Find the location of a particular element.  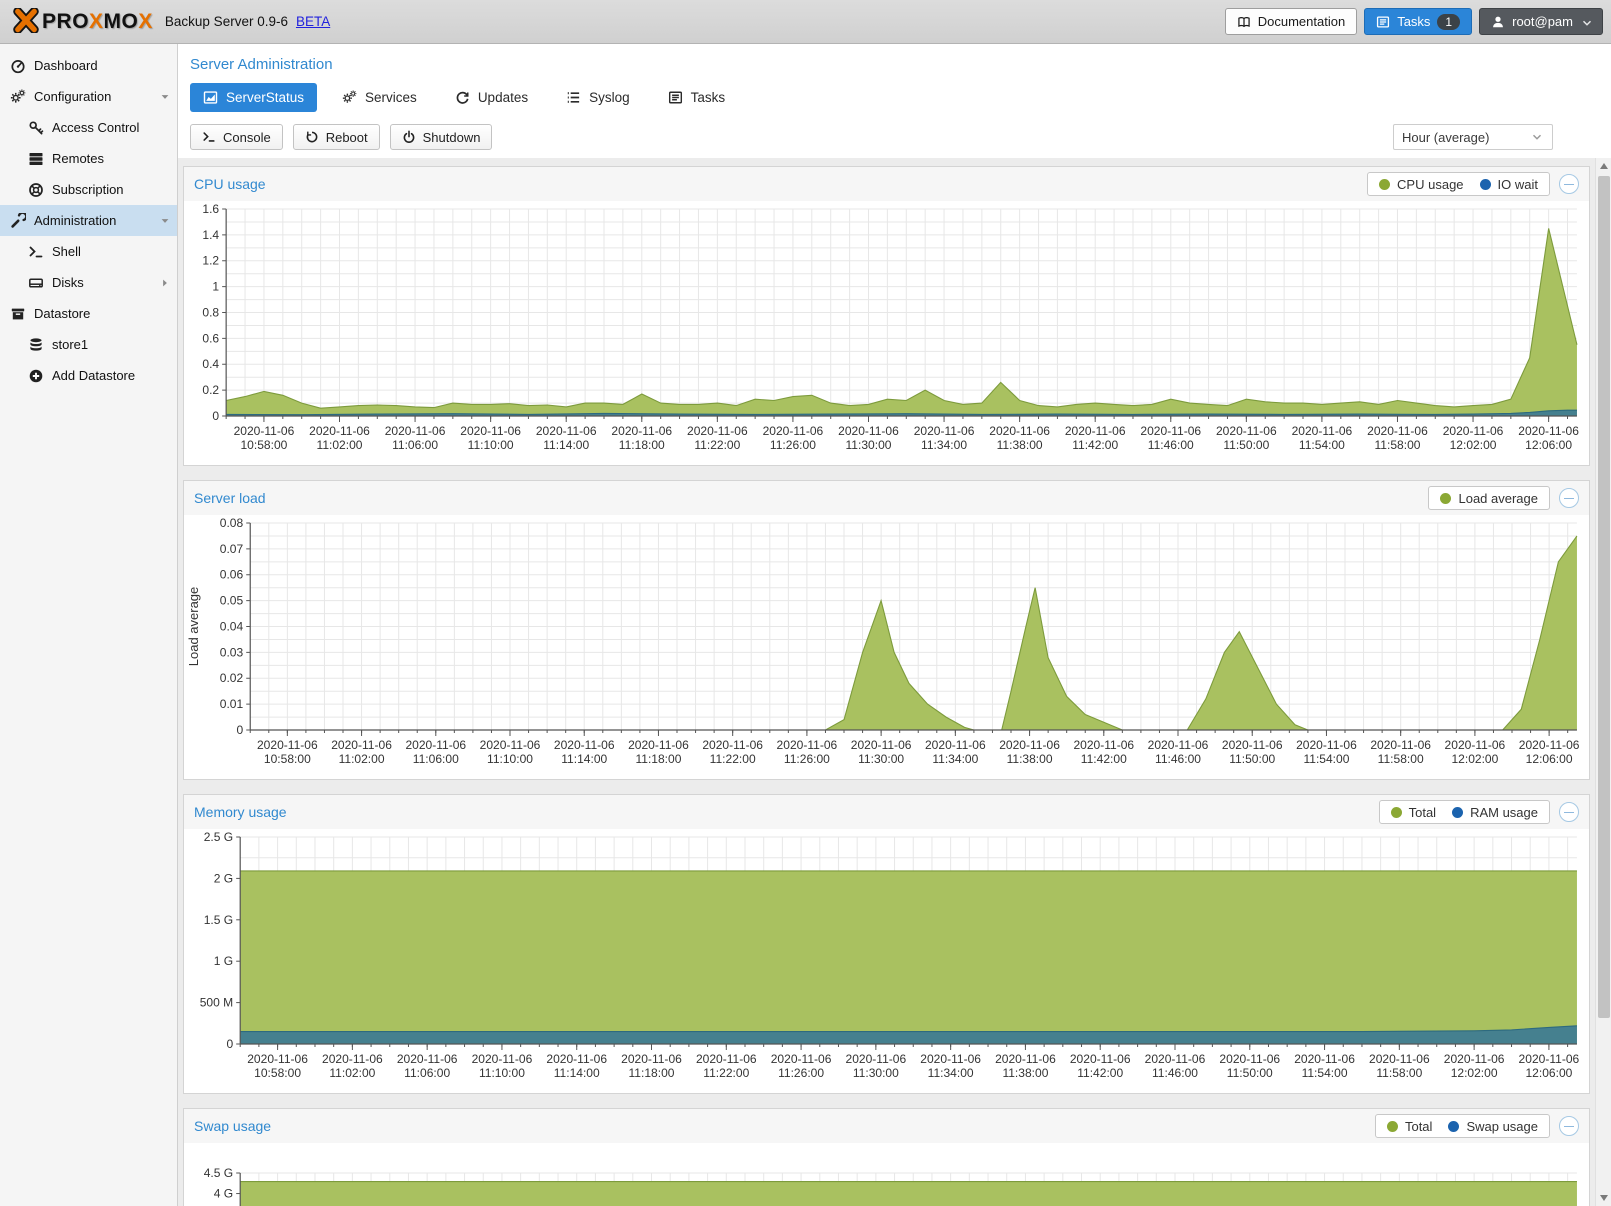

svg-text: 11:50:00 is located at coordinates (1250, 1073).